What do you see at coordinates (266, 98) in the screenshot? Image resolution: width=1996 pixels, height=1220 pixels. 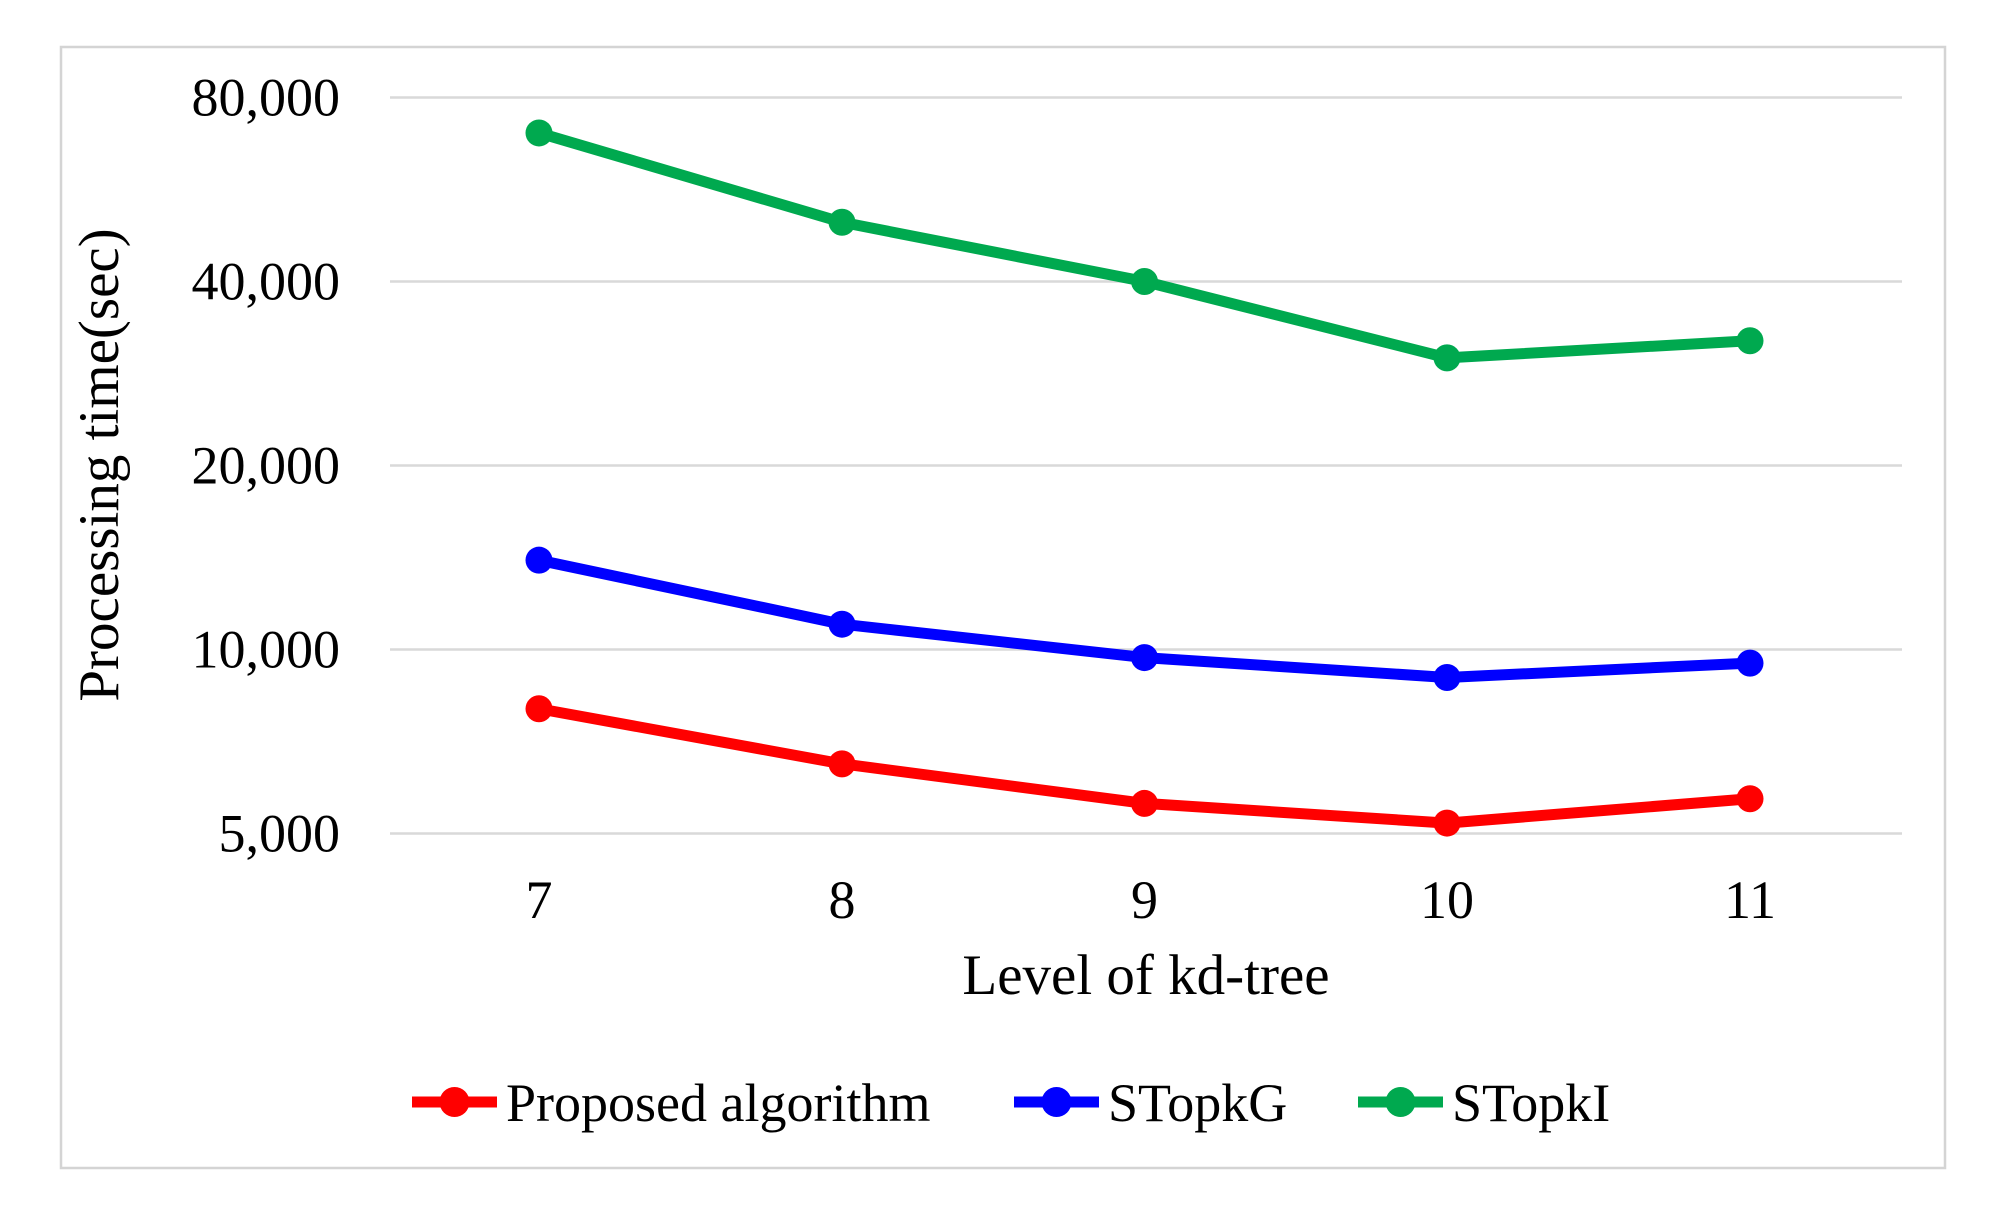 I see `y-tick-label: 80,000` at bounding box center [266, 98].